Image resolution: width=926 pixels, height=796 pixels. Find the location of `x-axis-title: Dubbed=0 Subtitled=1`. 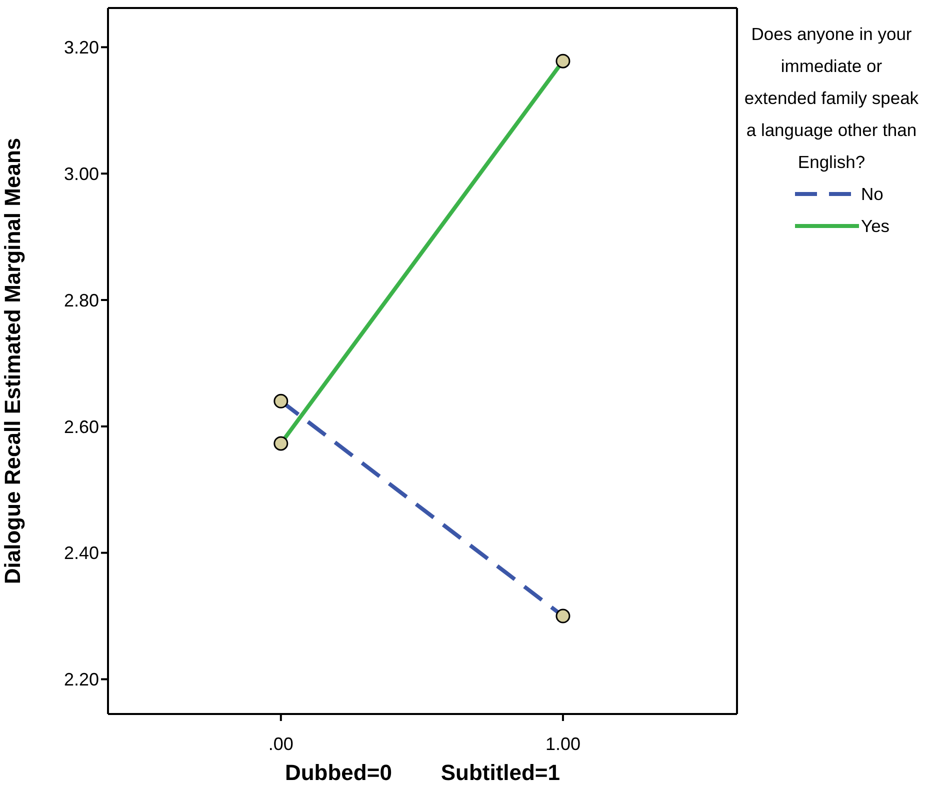

x-axis-title: Dubbed=0 Subtitled=1 is located at coordinates (423, 773).